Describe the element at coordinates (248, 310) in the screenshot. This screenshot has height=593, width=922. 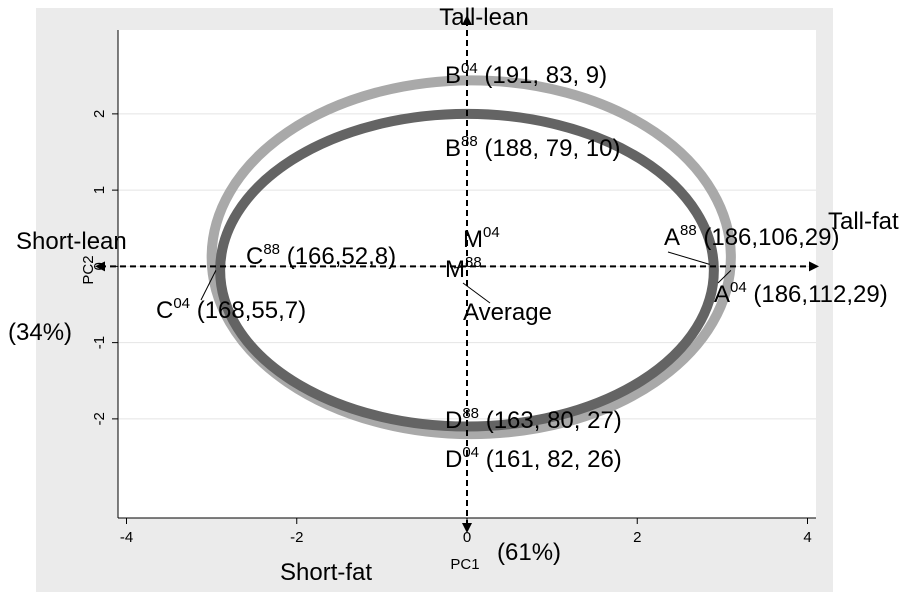
I see `point-label-values: (168,55,7)` at that location.